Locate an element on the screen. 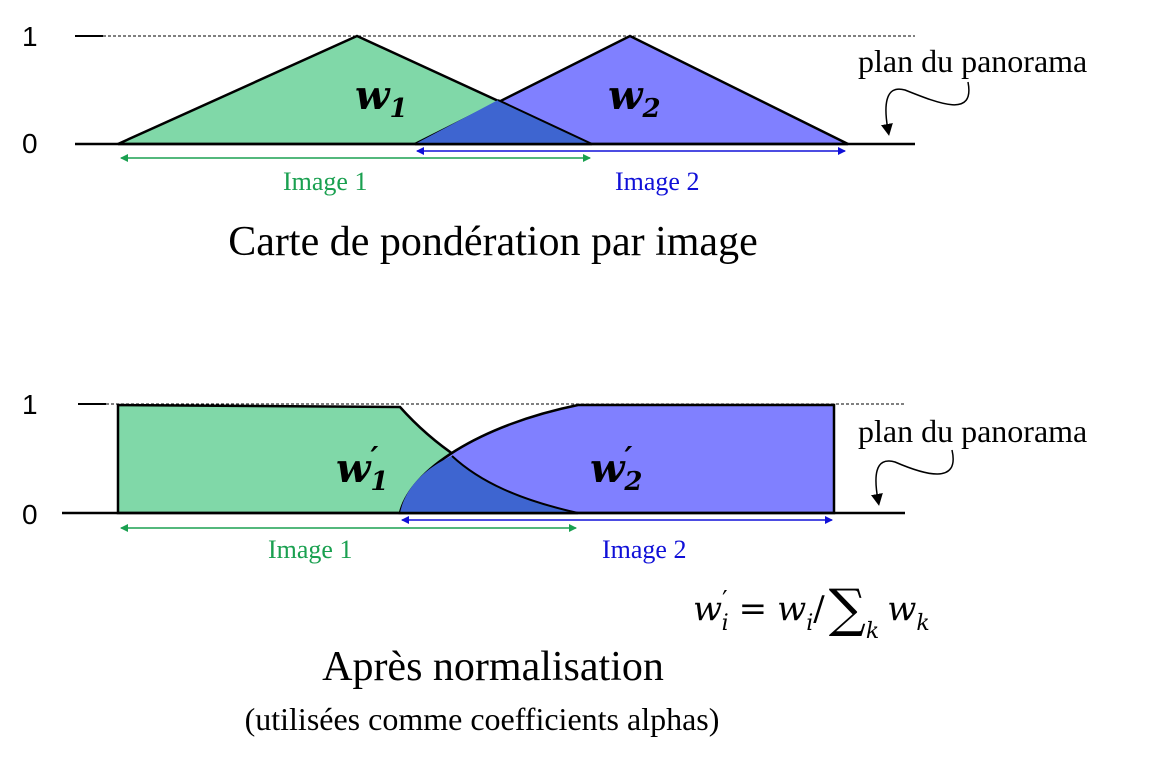  top-w2-label: w2 is located at coordinates (634, 98).